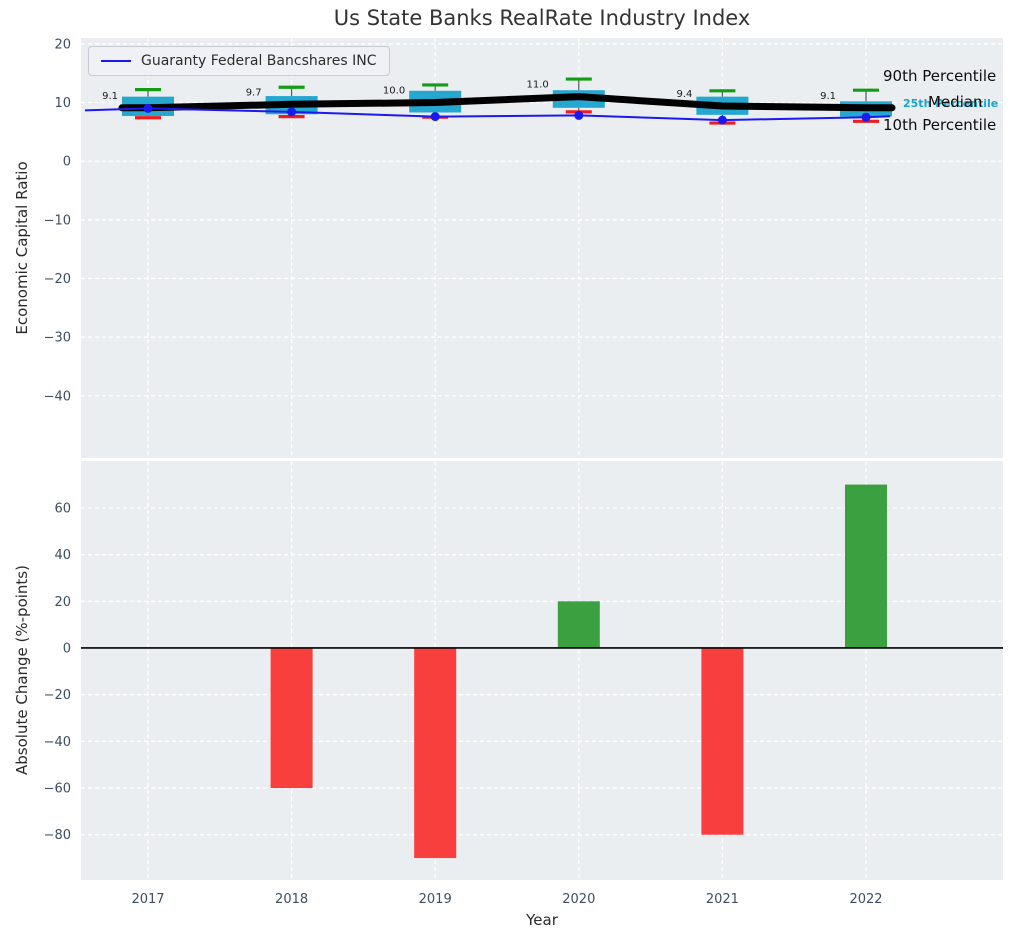  What do you see at coordinates (507, 102) in the screenshot?
I see `median-line` at bounding box center [507, 102].